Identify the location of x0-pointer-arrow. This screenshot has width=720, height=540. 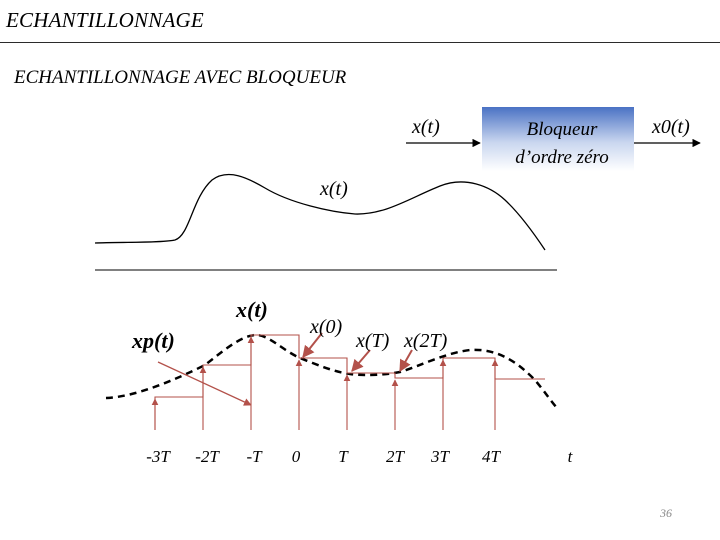
(312, 345).